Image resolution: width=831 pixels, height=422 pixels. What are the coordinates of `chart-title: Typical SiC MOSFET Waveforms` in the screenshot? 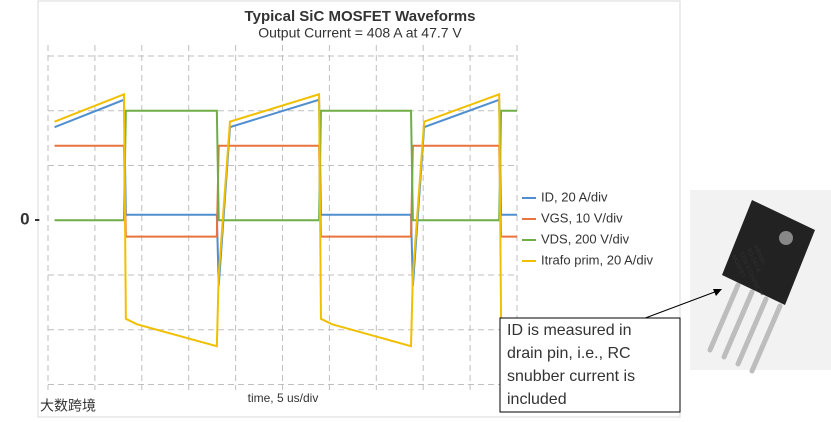 It's located at (360, 16).